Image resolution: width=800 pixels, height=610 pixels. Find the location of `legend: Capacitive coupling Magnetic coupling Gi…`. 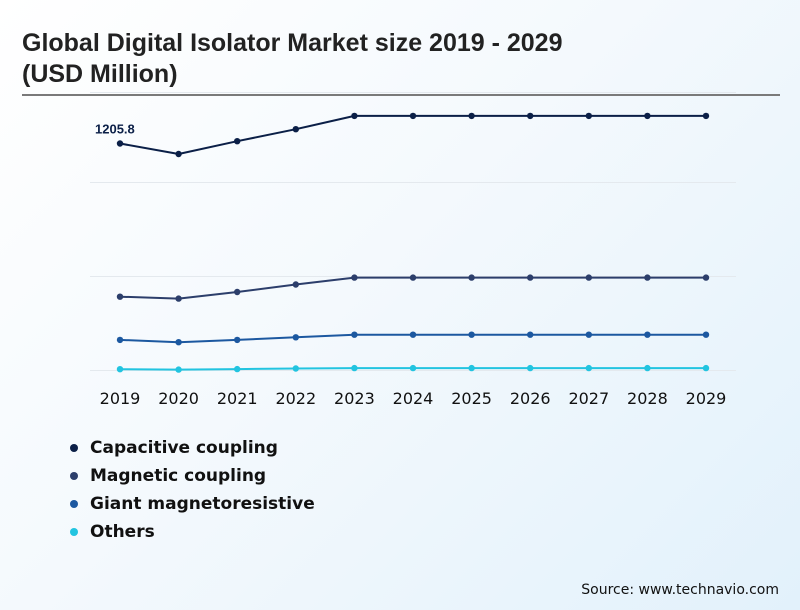

legend: Capacitive coupling Magnetic coupling Gi… is located at coordinates (192, 490).